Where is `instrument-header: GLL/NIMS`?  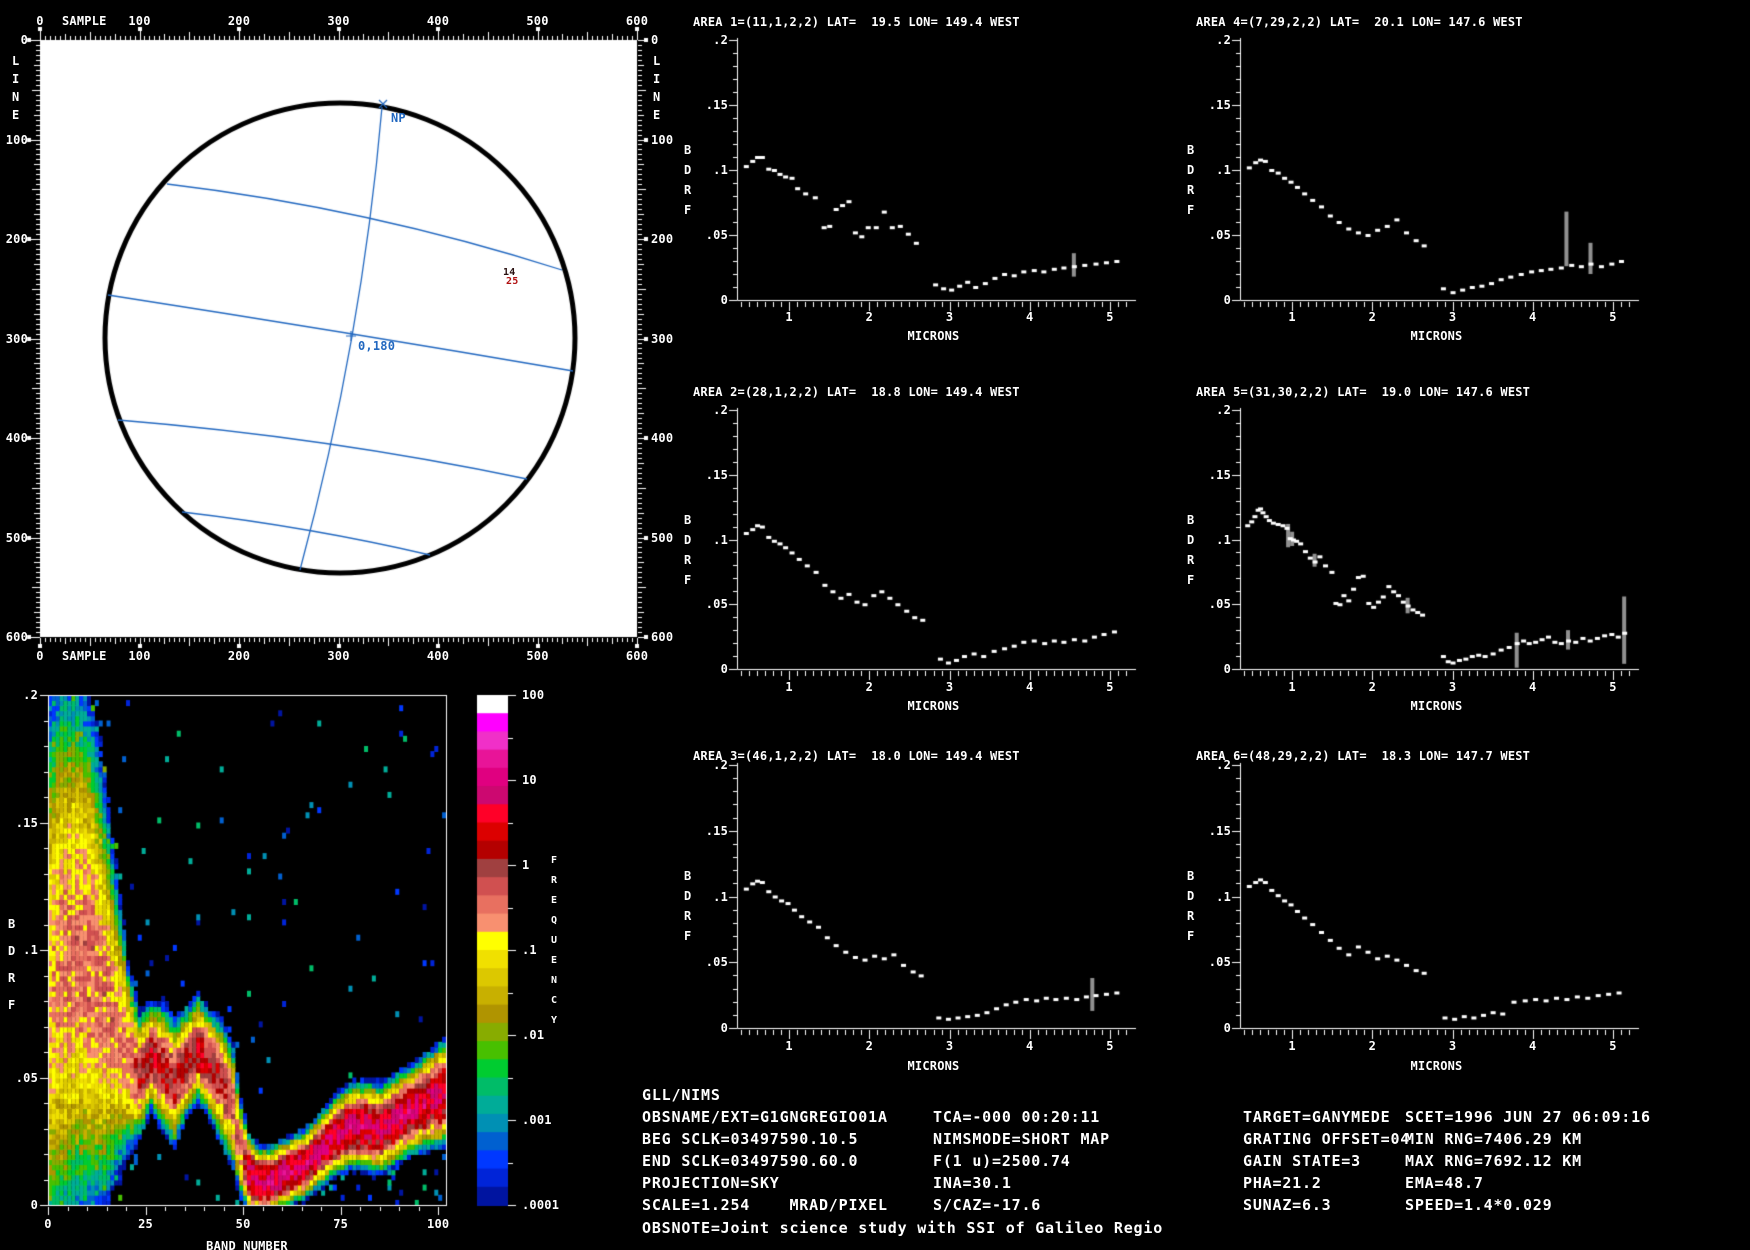 instrument-header: GLL/NIMS is located at coordinates (681, 1095).